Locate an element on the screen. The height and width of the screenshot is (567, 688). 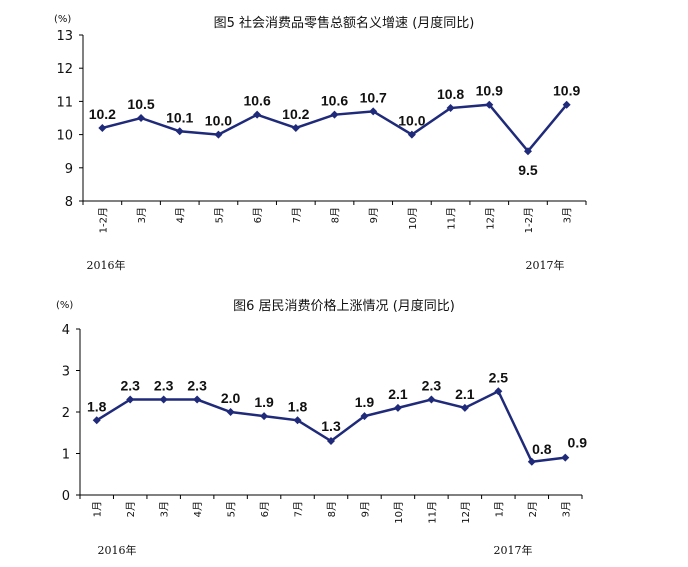
y-tick-label: 11 is located at coordinates (64, 102).